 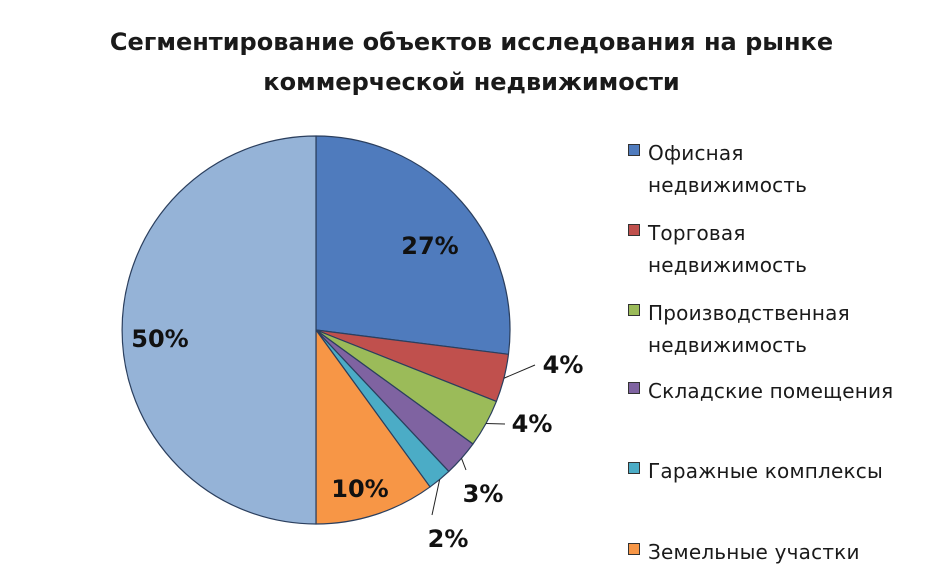 What do you see at coordinates (749, 313) in the screenshot?
I see `legend-label-line: Производственная` at bounding box center [749, 313].